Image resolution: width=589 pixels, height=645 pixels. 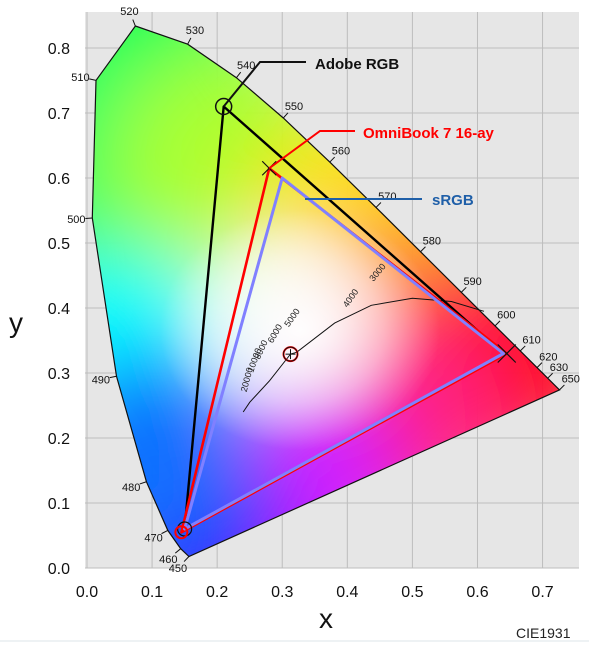 I want to click on planckian-locus, so click(x=363, y=355).